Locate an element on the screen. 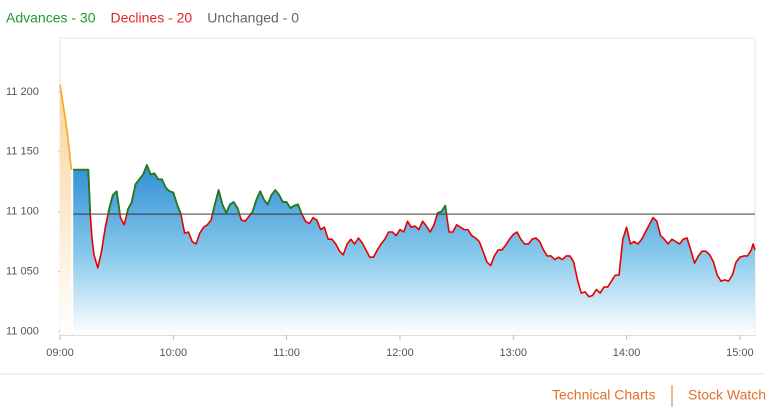  footer-link: Technical Charts is located at coordinates (604, 395).